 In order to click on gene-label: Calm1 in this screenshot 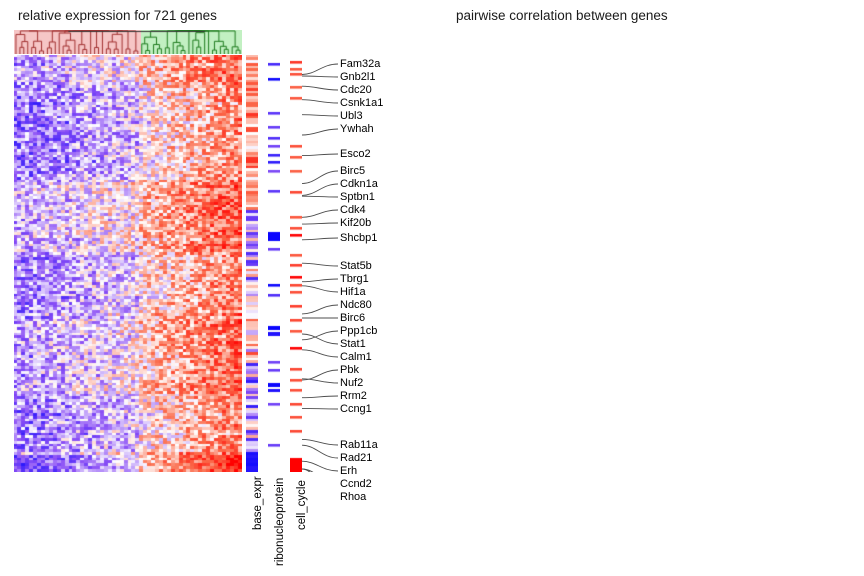, I will do `click(356, 357)`.